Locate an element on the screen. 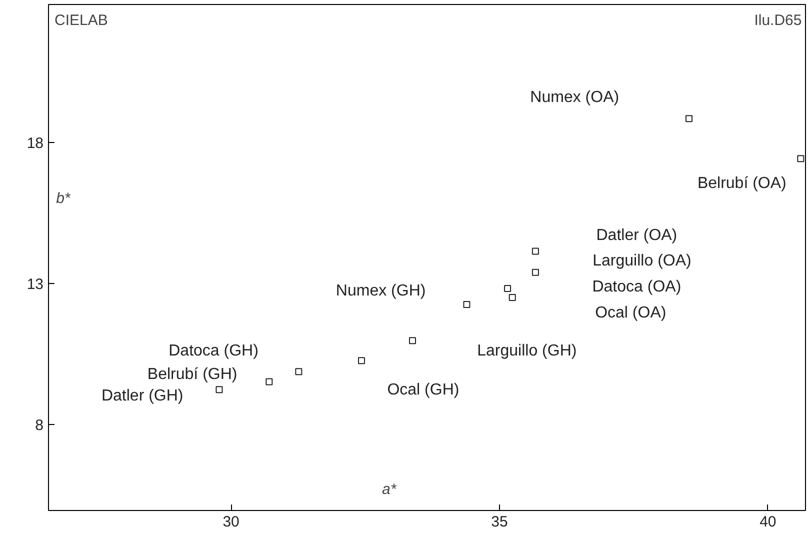 The image size is (809, 536). annotation: CIELAB is located at coordinates (81, 21).